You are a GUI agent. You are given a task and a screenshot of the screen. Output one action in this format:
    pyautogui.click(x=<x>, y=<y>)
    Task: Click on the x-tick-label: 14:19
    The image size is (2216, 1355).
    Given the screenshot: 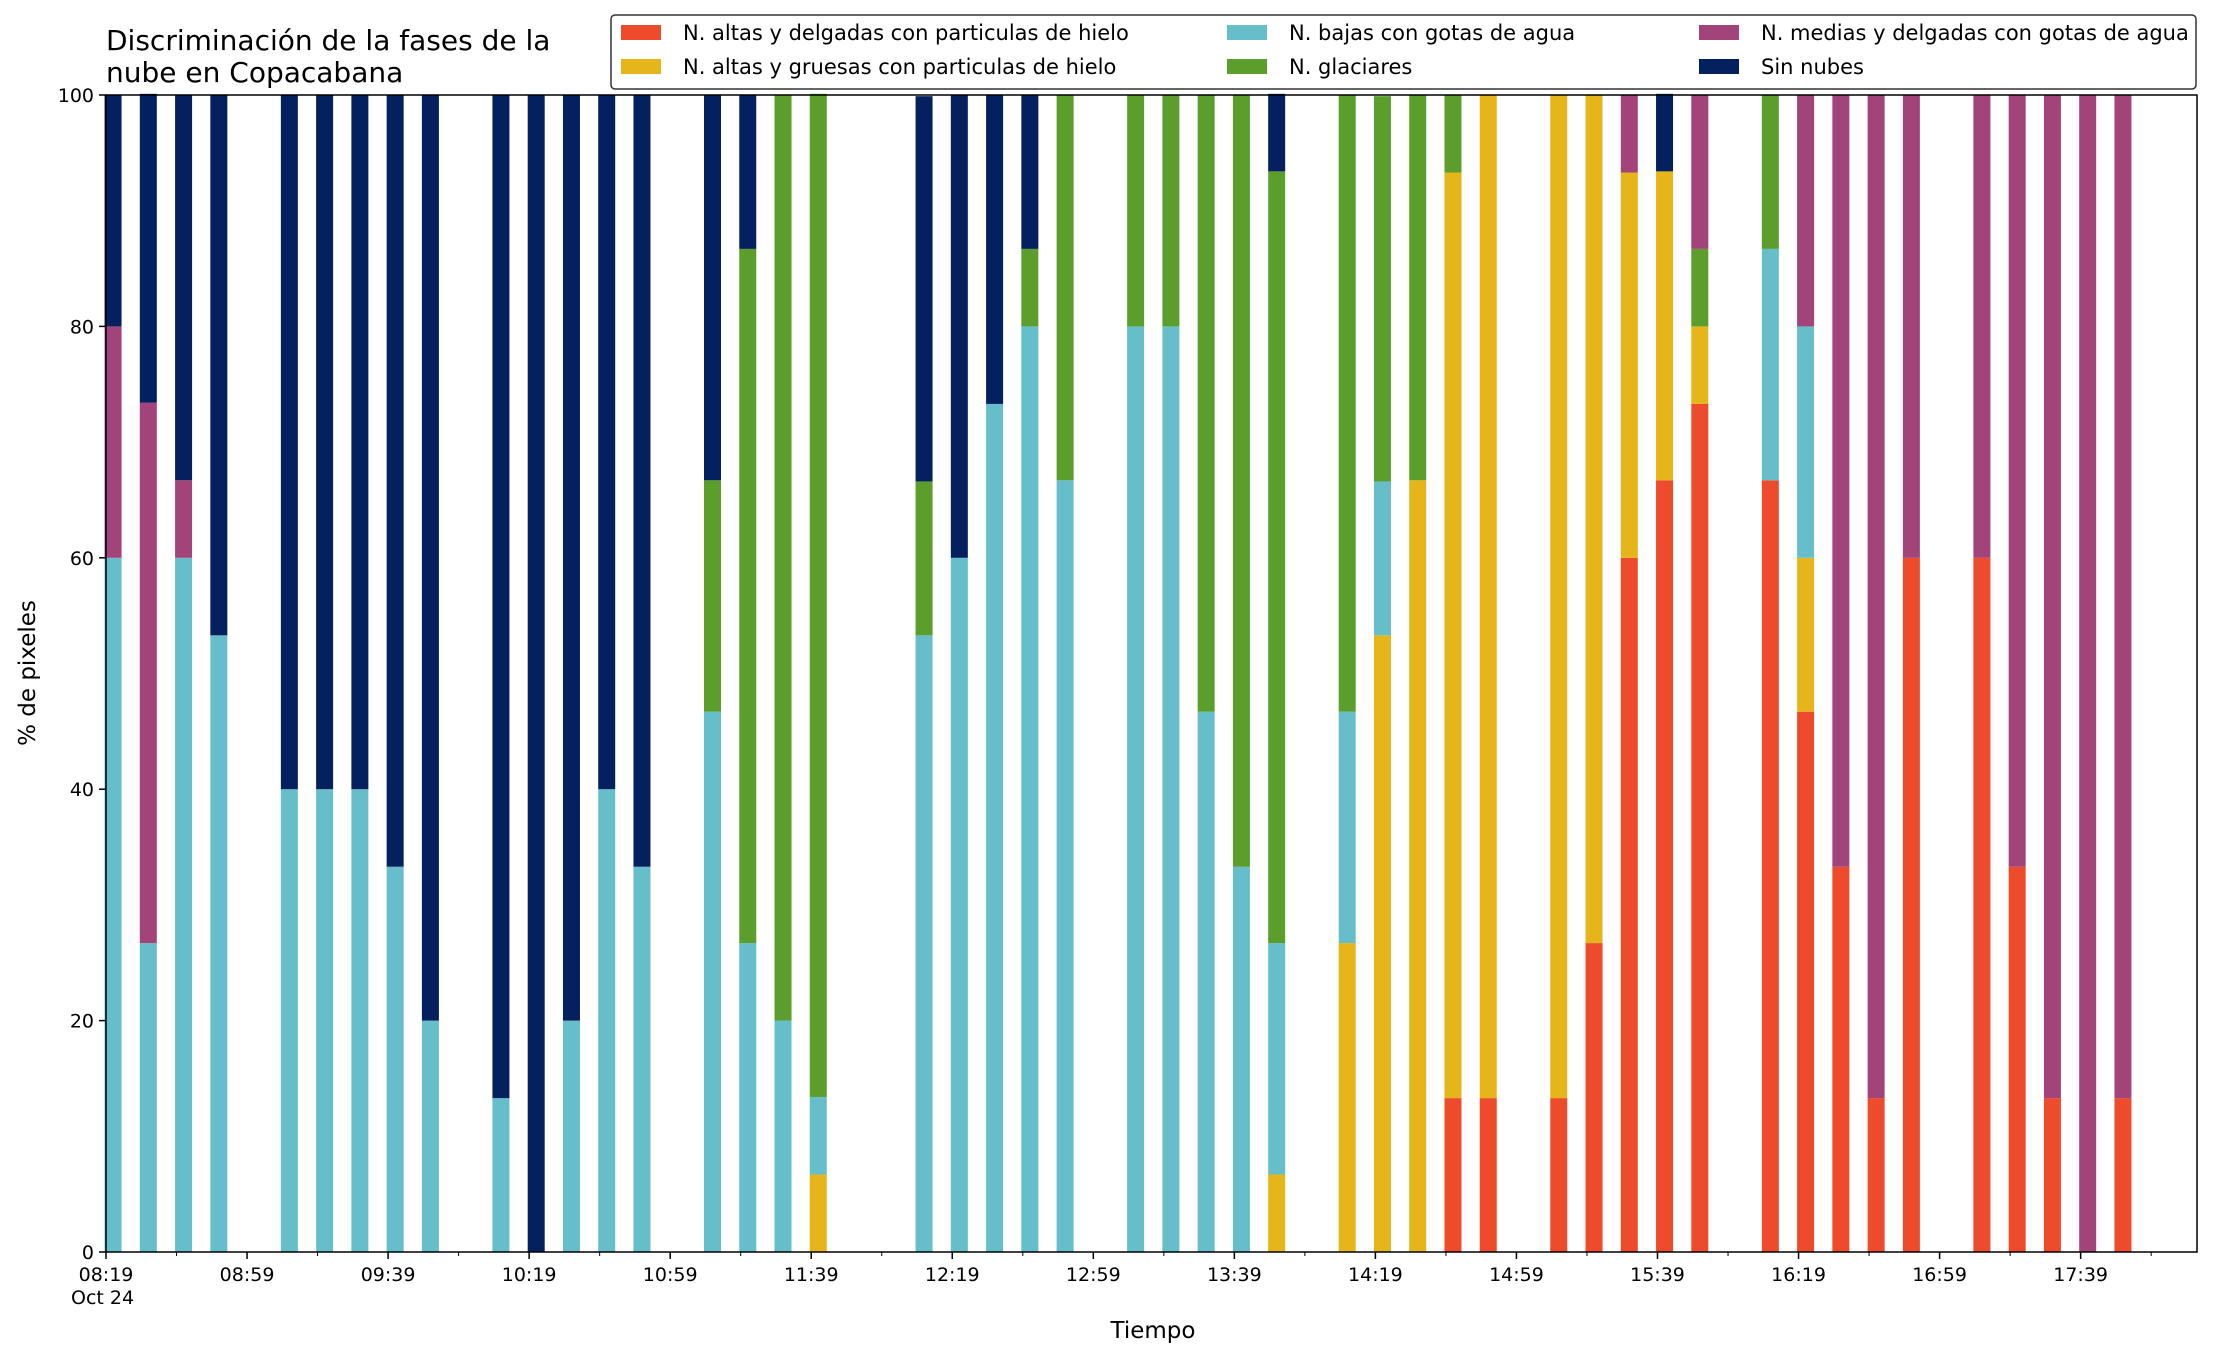 What is the action you would take?
    pyautogui.click(x=1375, y=1275)
    